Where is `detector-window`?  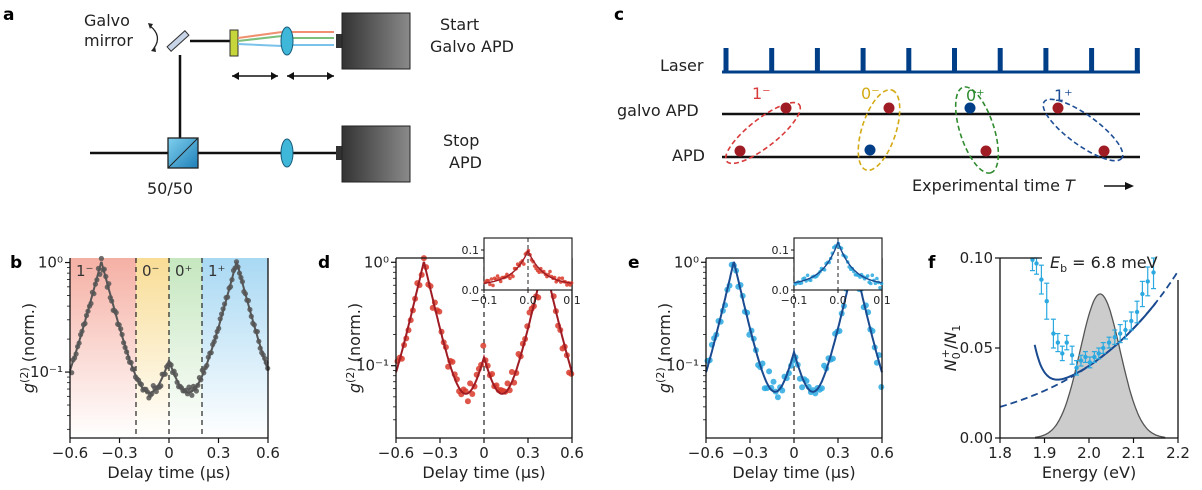 detector-window is located at coordinates (339, 41).